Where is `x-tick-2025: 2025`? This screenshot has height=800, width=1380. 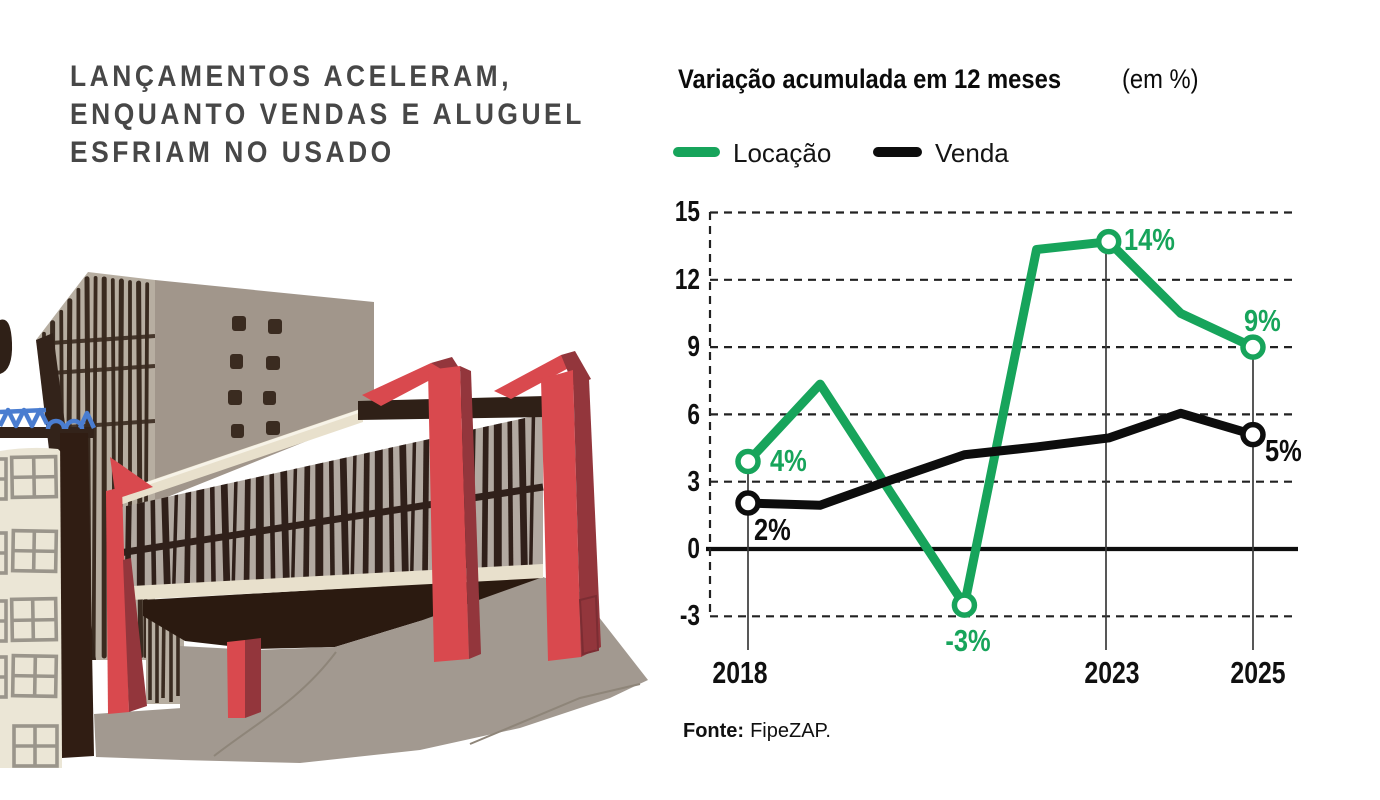
x-tick-2025: 2025 is located at coordinates (1258, 672).